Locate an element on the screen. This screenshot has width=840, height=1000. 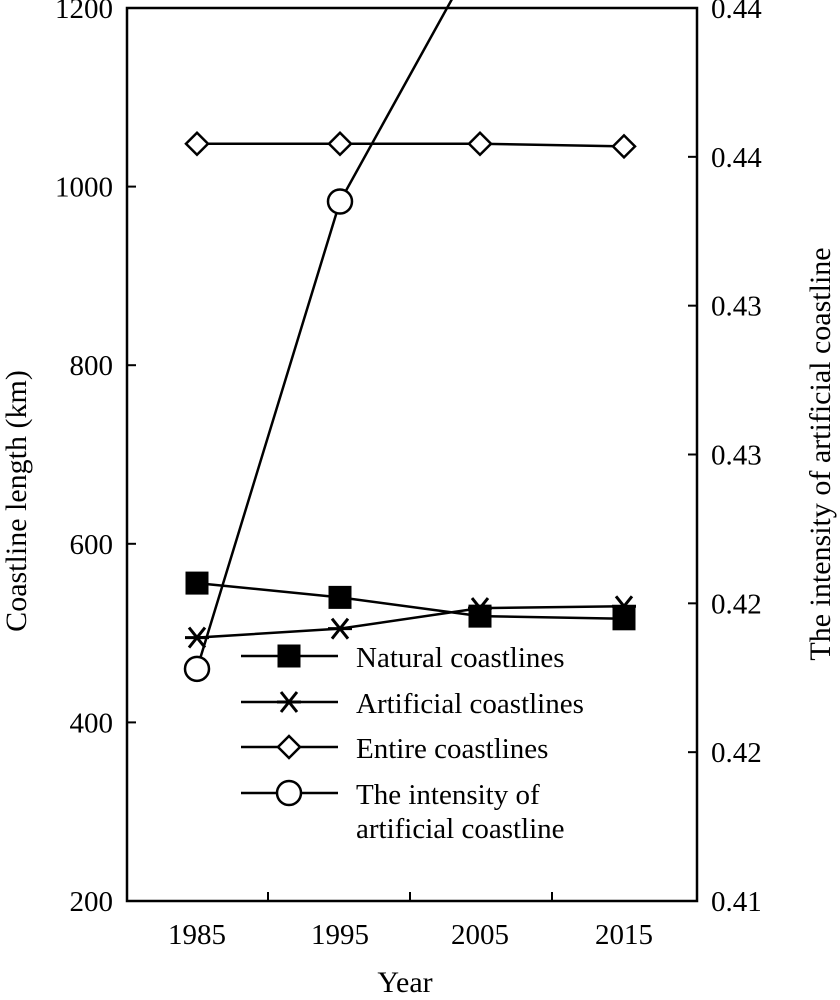
x-tick-label: 1995 is located at coordinates (340, 935).